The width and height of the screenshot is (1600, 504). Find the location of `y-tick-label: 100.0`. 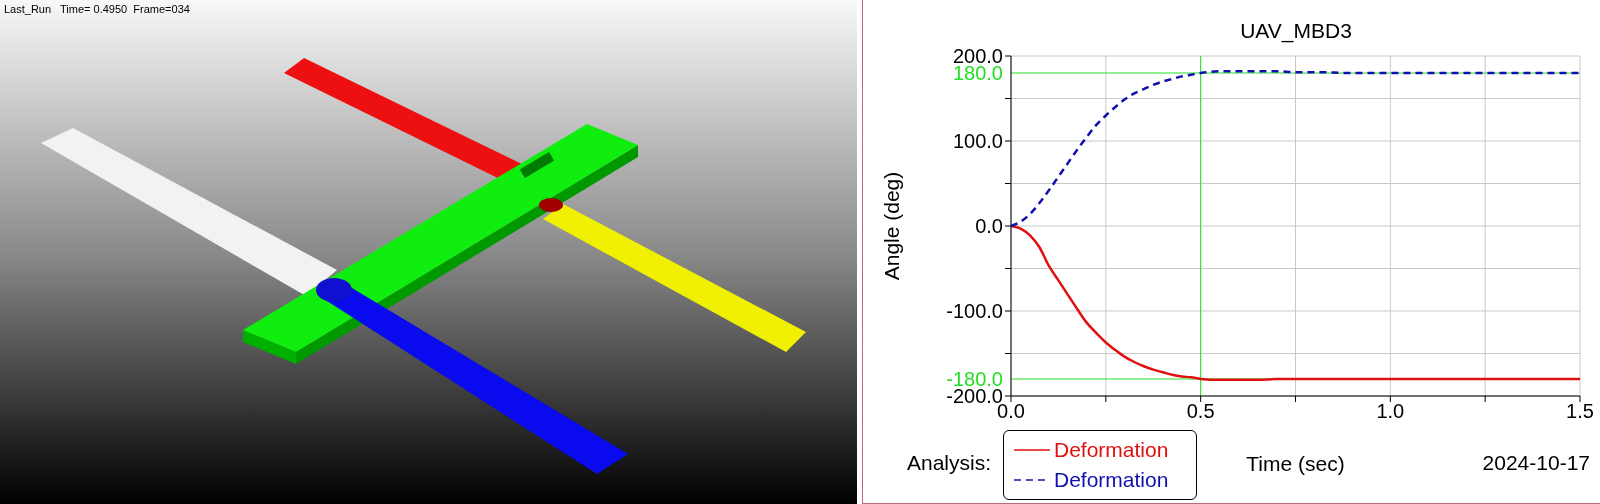

y-tick-label: 100.0 is located at coordinates (977, 141).